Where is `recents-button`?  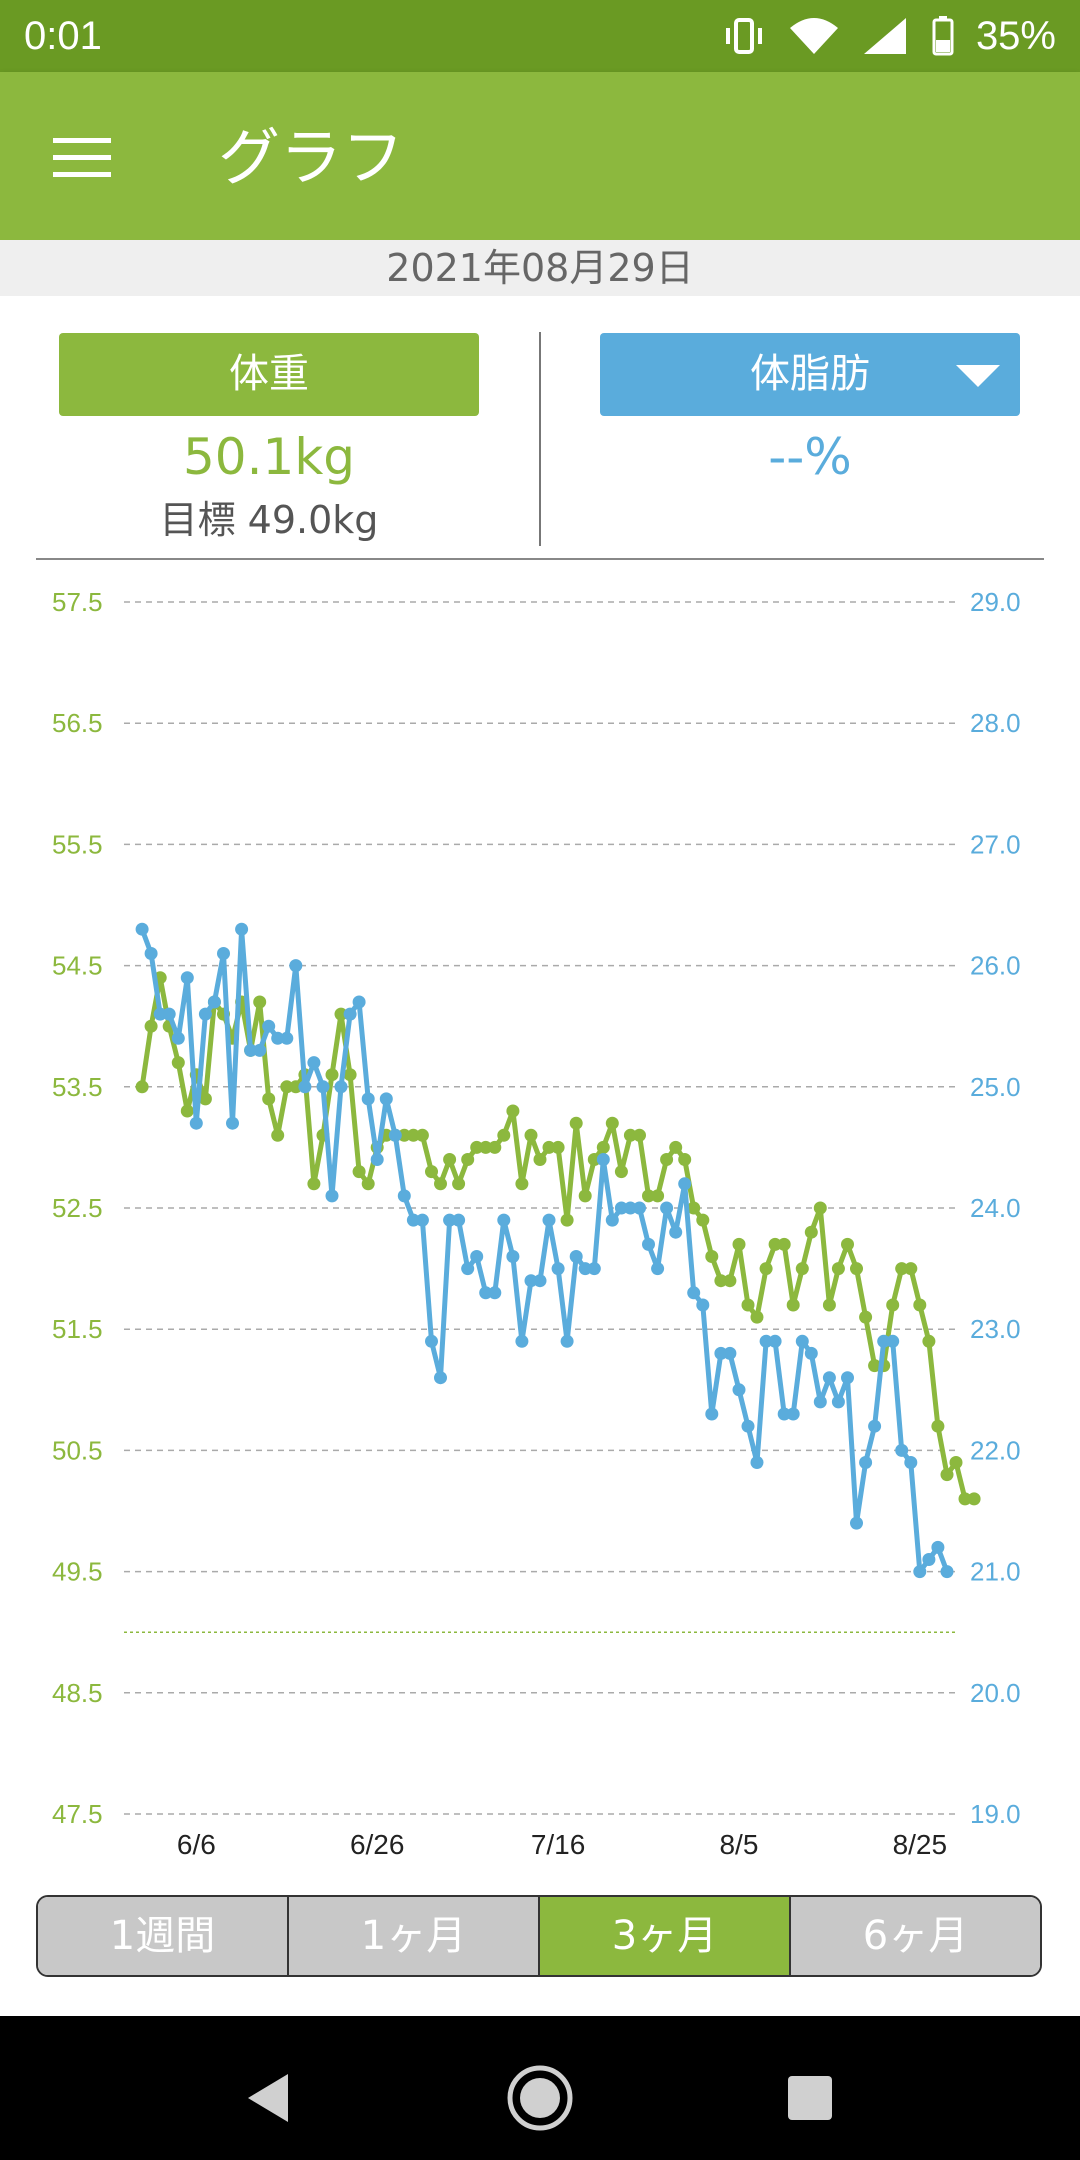
recents-button is located at coordinates (810, 2098).